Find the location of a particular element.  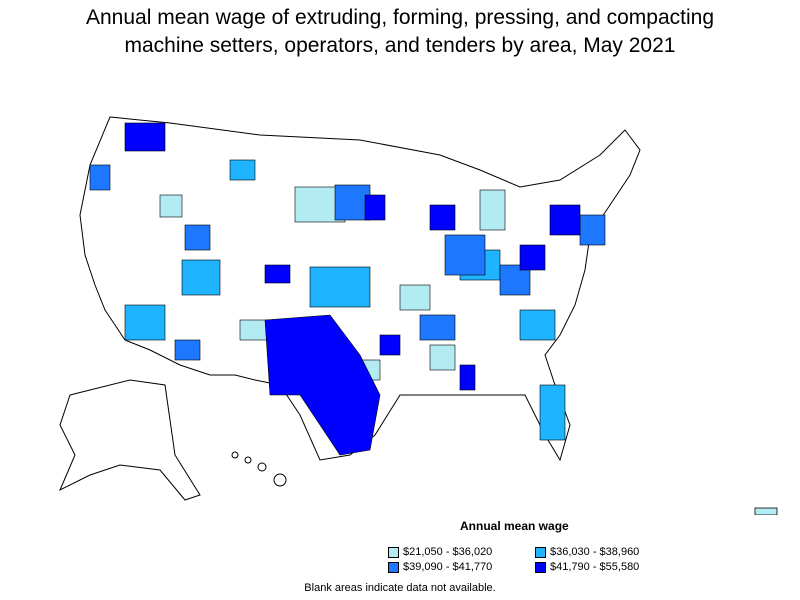

hawaii-islands is located at coordinates (259, 469).